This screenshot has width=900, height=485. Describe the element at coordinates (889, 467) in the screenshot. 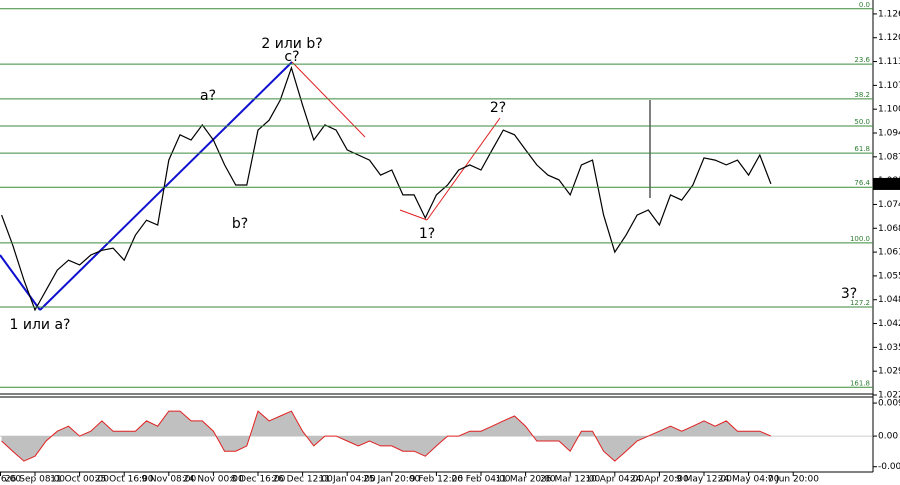

I see `y-tick-label: -0.0087` at that location.